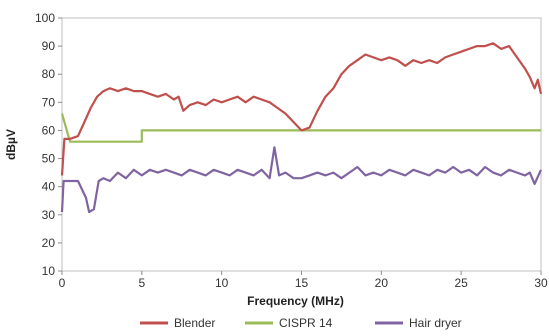  Describe the element at coordinates (306, 323) in the screenshot. I see `legend-label: CISPR 14` at that location.